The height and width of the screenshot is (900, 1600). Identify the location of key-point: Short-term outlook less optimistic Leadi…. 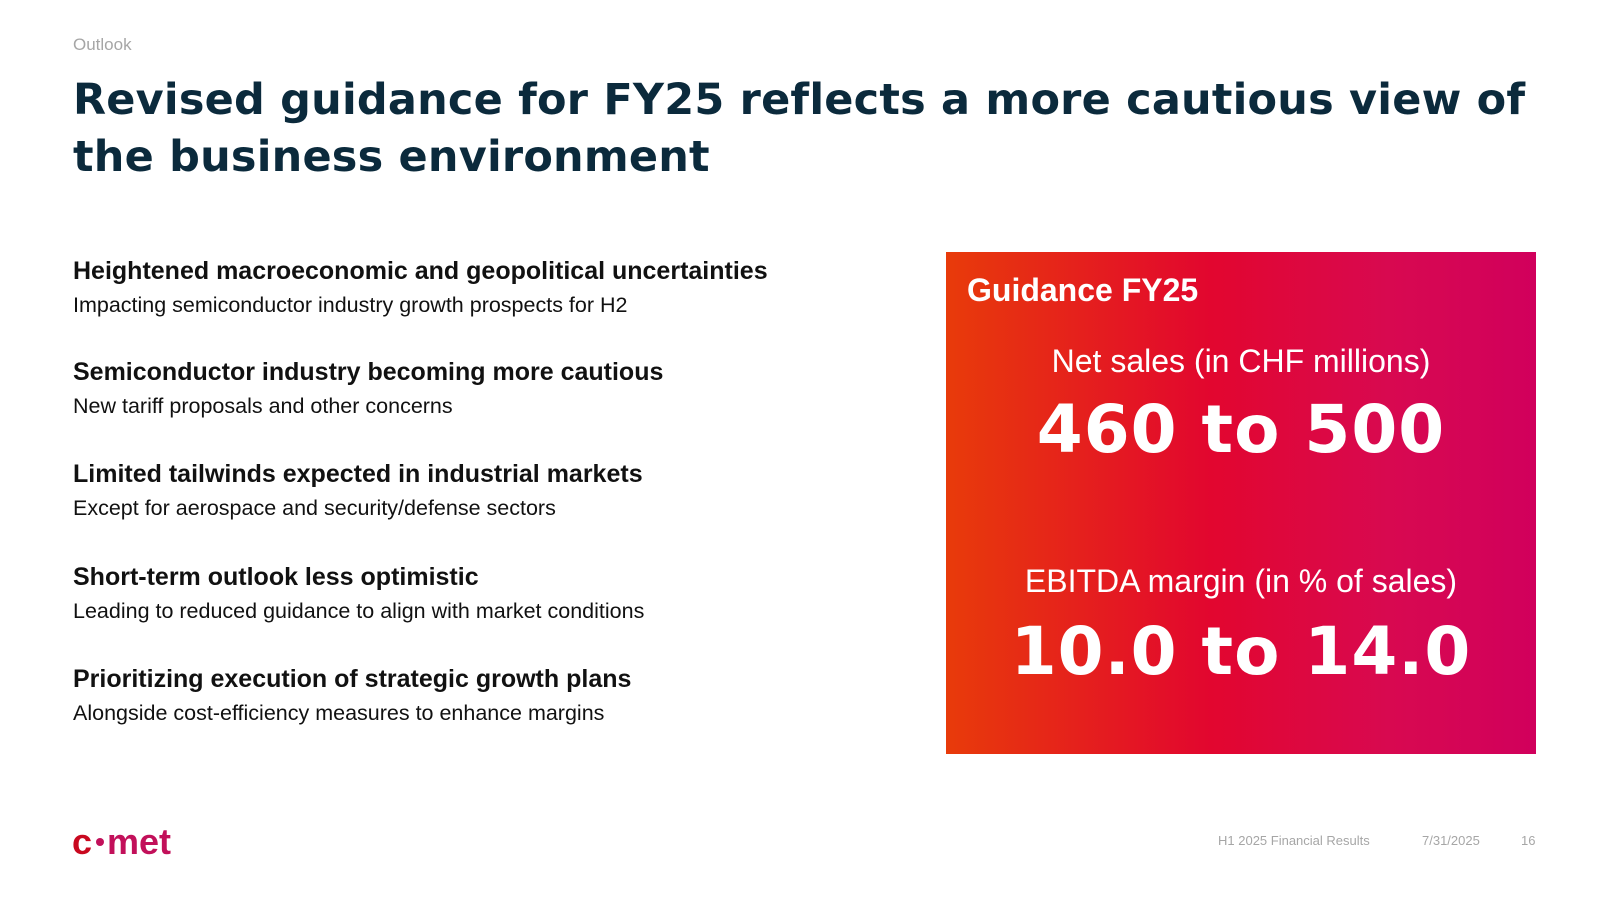
(483, 593).